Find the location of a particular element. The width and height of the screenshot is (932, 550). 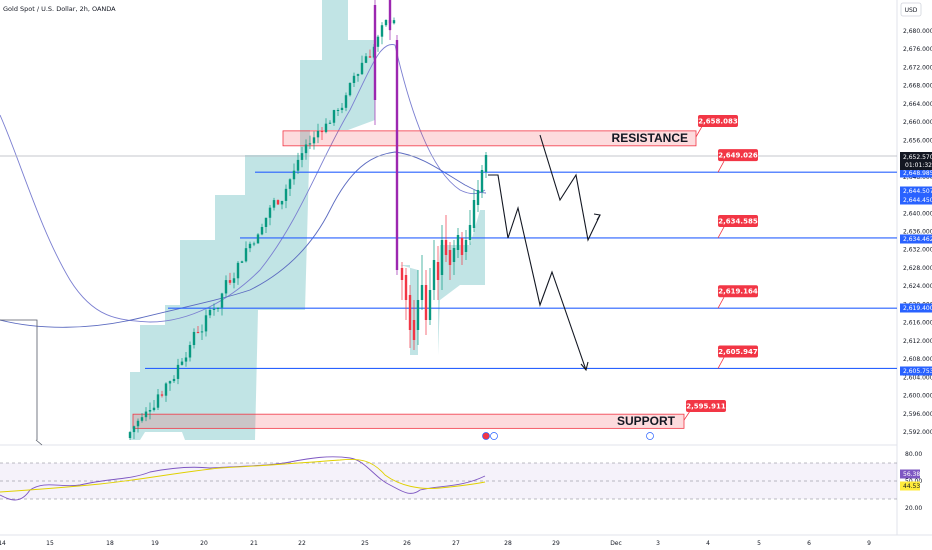

zone-support is located at coordinates (408, 421).